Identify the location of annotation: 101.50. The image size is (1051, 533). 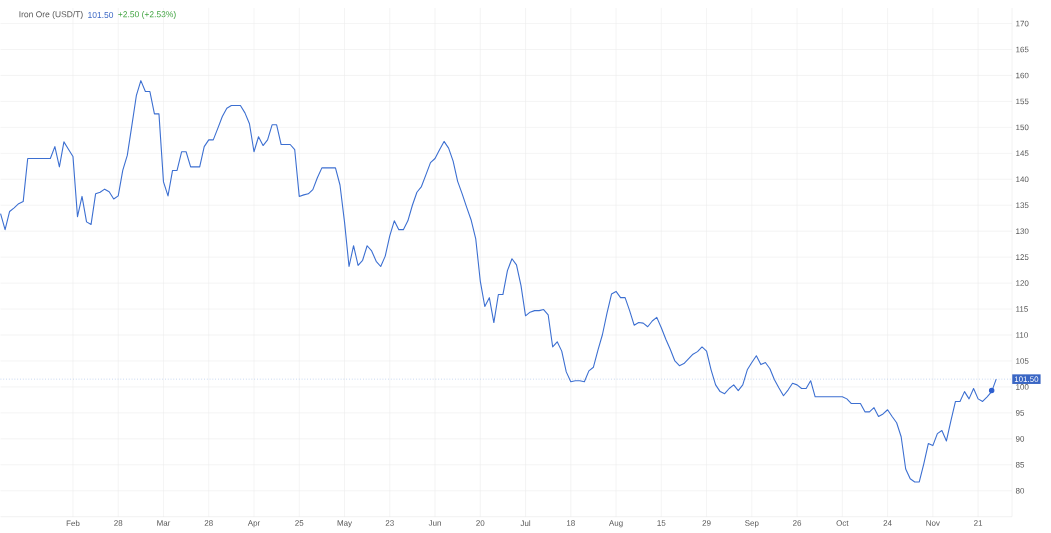
(101, 15).